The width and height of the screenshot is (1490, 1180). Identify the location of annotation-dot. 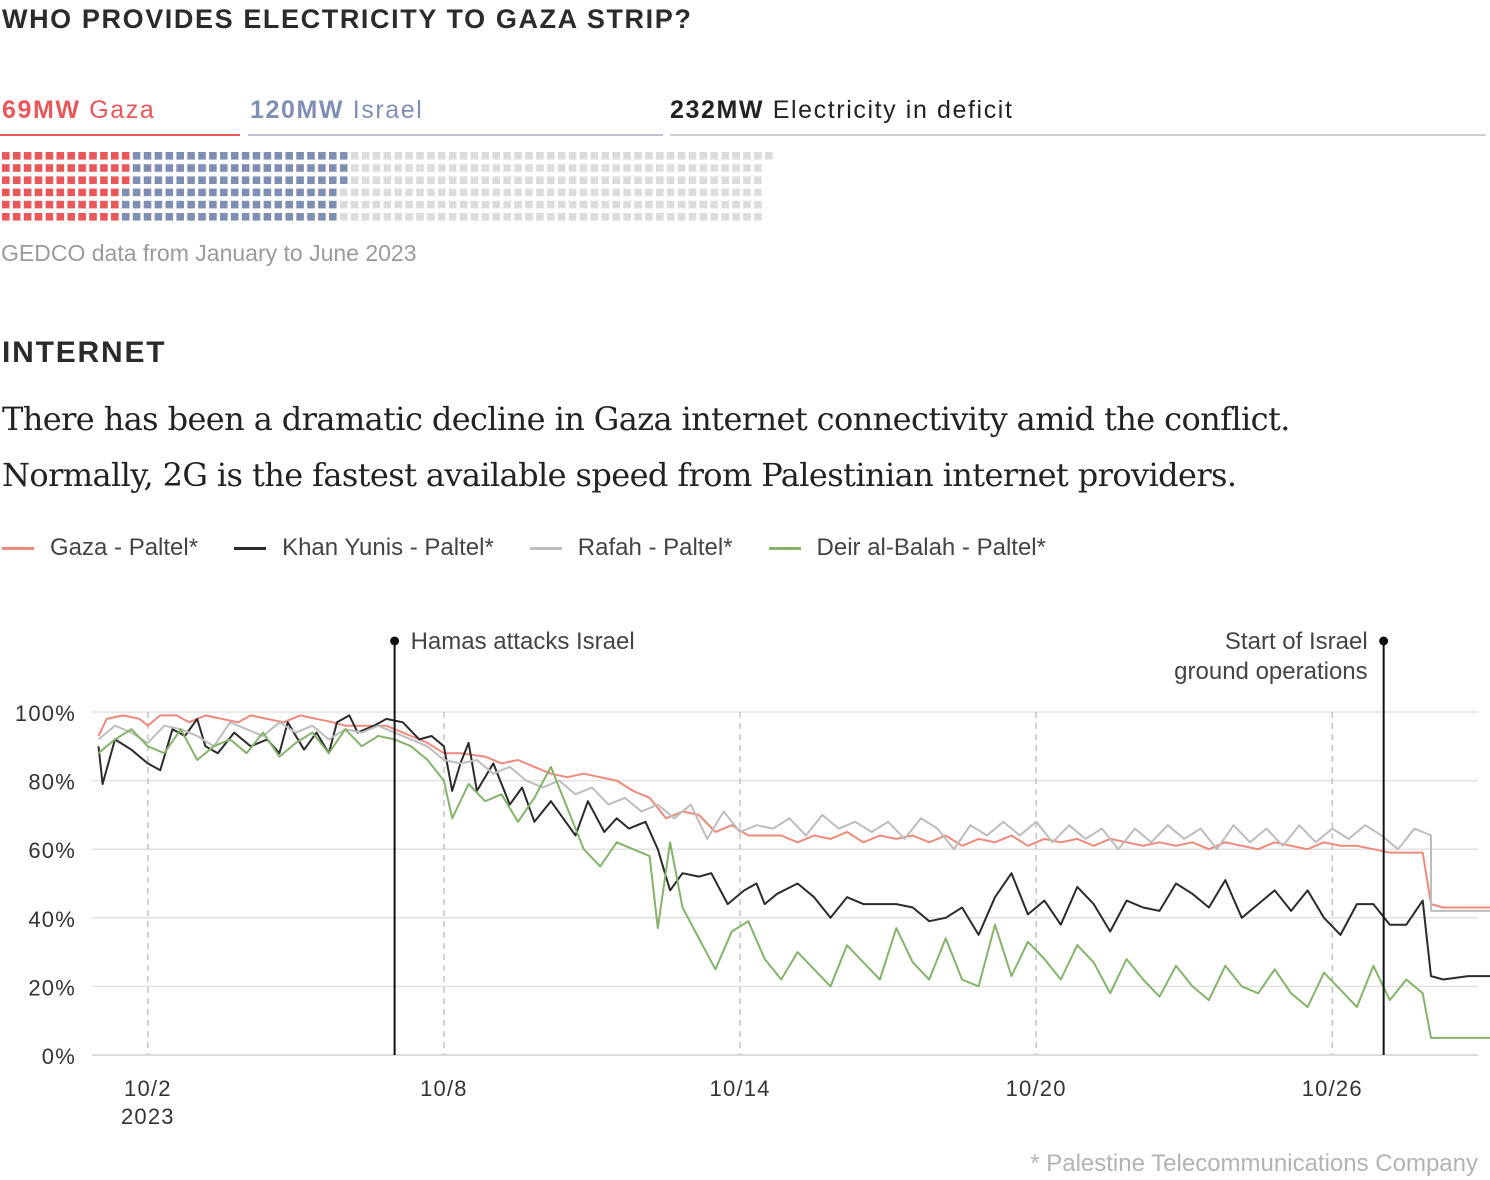
(1384, 641).